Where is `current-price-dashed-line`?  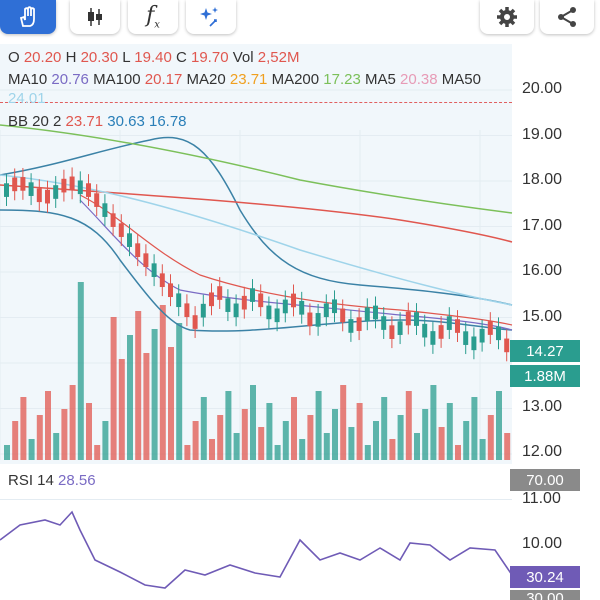
current-price-dashed-line is located at coordinates (256, 102).